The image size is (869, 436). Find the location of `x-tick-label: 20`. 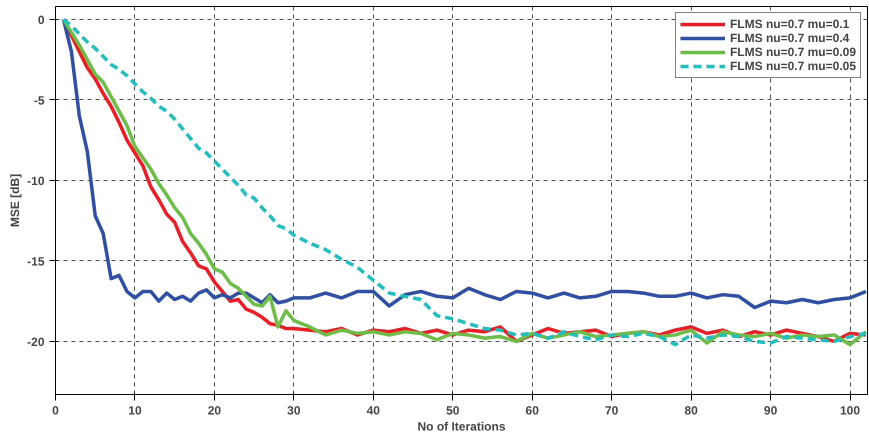

x-tick-label: 20 is located at coordinates (215, 411).